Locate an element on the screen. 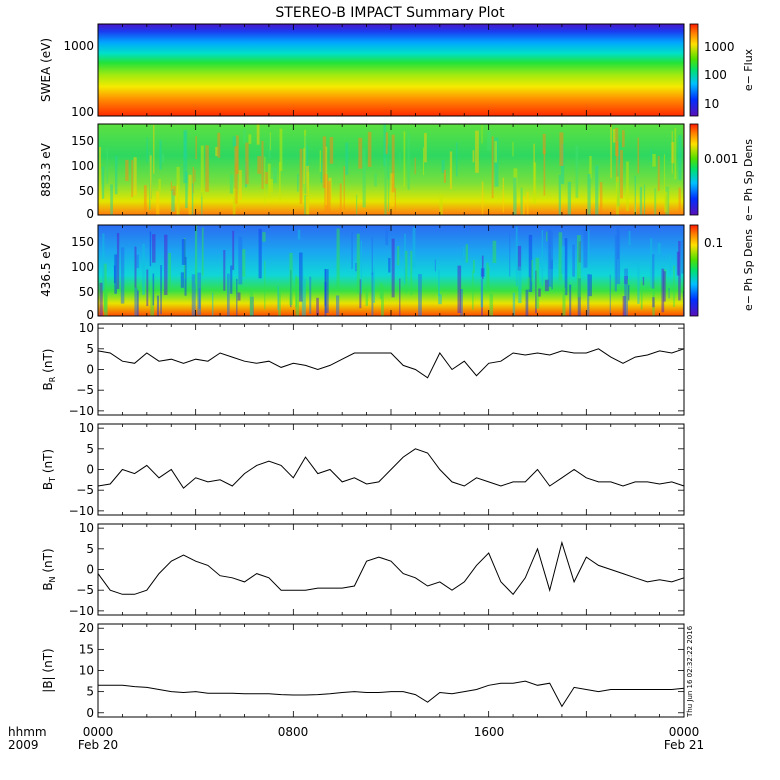  swea-ytick: 100 is located at coordinates (82, 112).